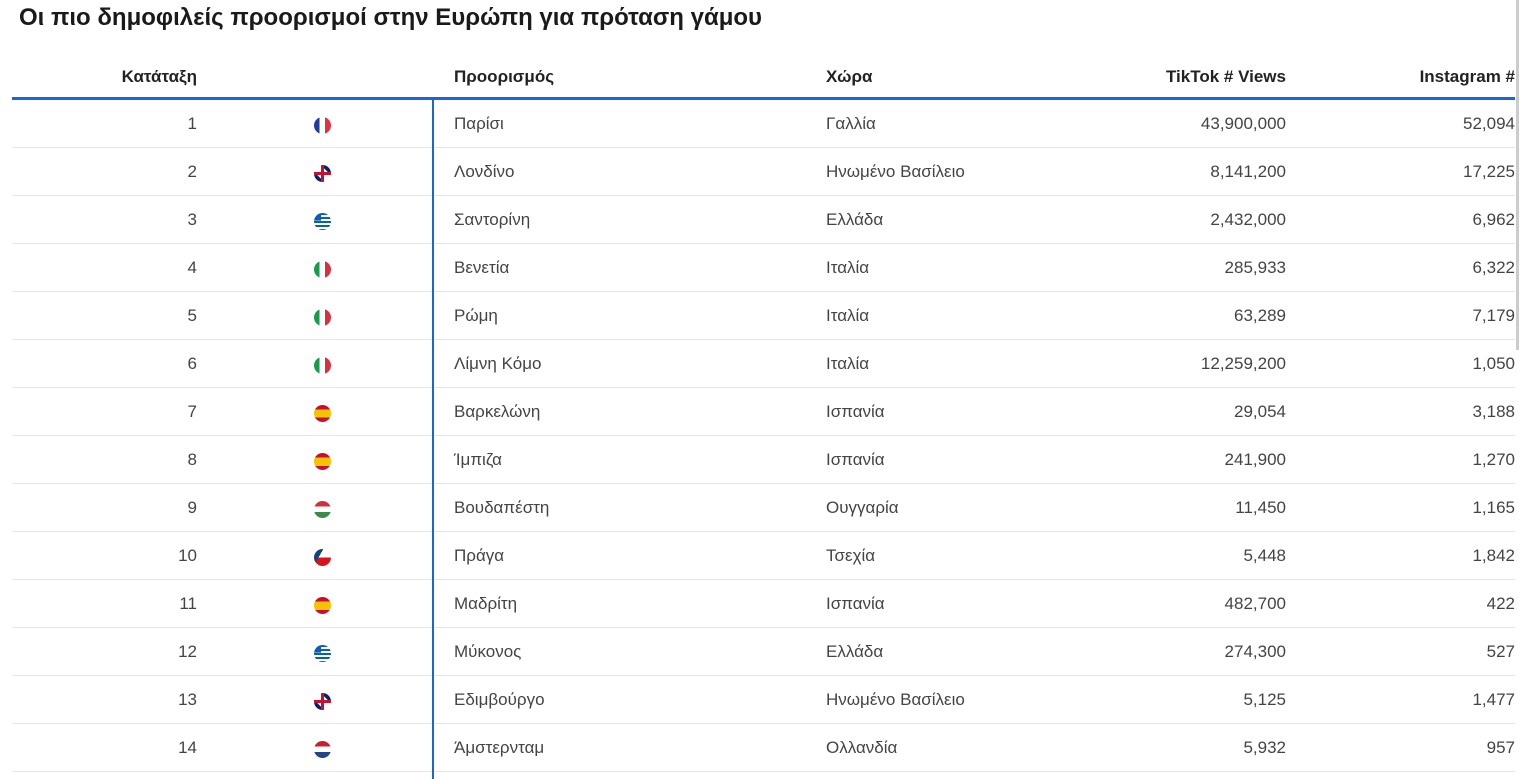 The height and width of the screenshot is (779, 1519). I want to click on rank-cell: 13, so click(187, 699).